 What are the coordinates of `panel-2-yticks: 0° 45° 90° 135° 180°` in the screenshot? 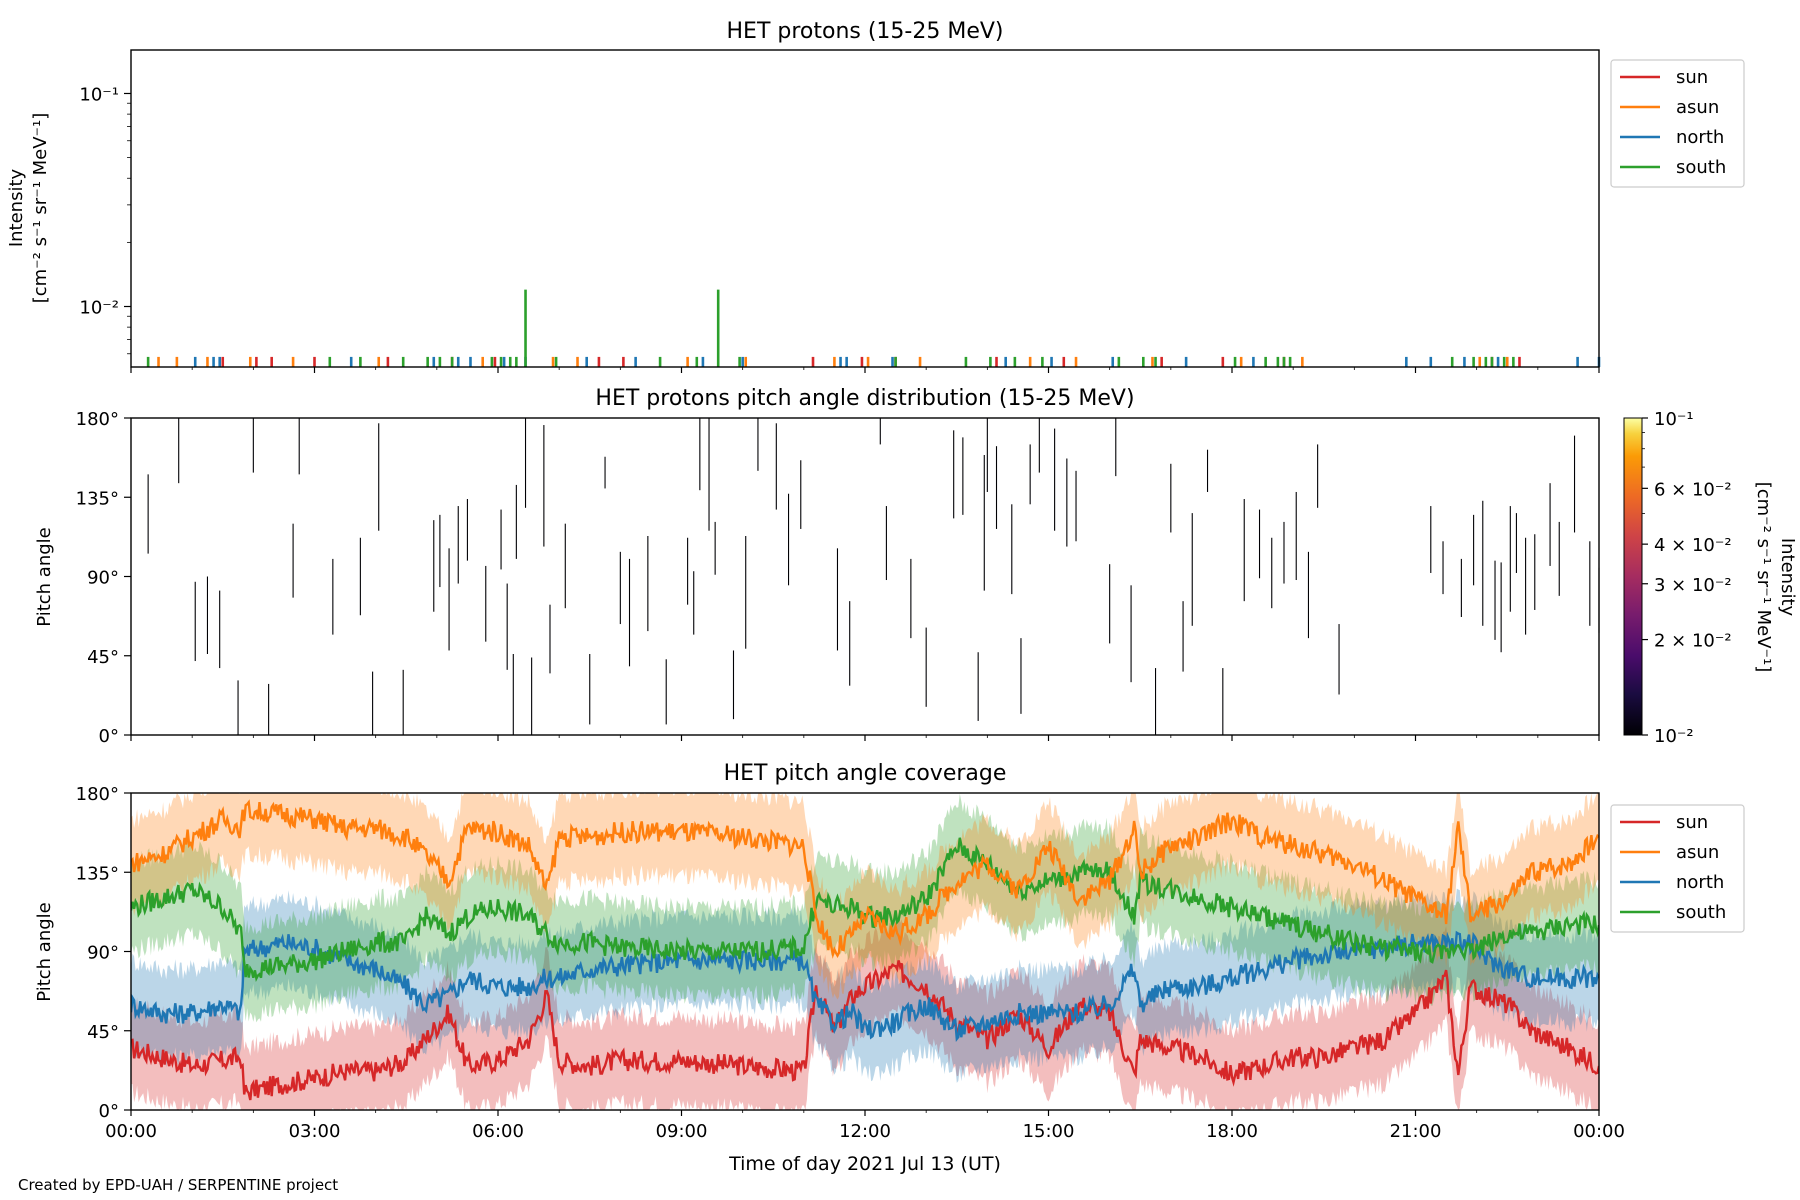 It's located at (103, 578).